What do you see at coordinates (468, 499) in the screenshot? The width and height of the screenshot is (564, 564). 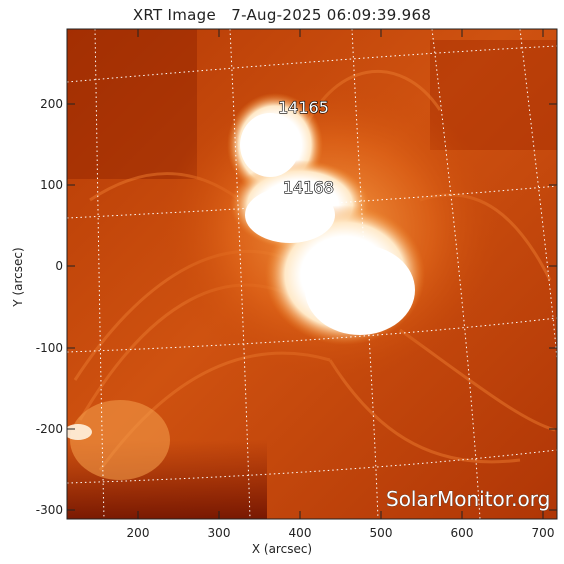 I see `solarmonitor-watermark: SolarMonitor.org` at bounding box center [468, 499].